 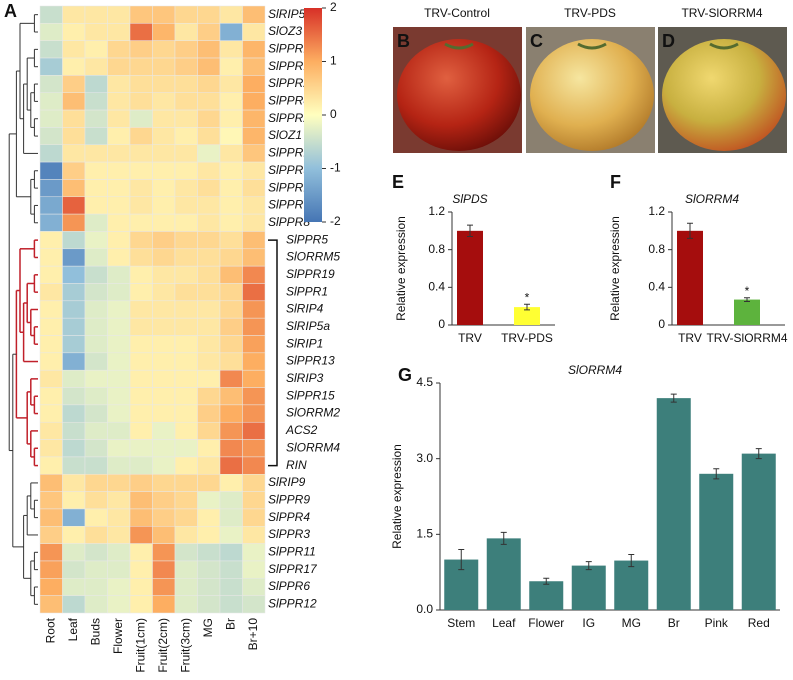 What do you see at coordinates (253, 634) in the screenshot?
I see `column-label: Br+10` at bounding box center [253, 634].